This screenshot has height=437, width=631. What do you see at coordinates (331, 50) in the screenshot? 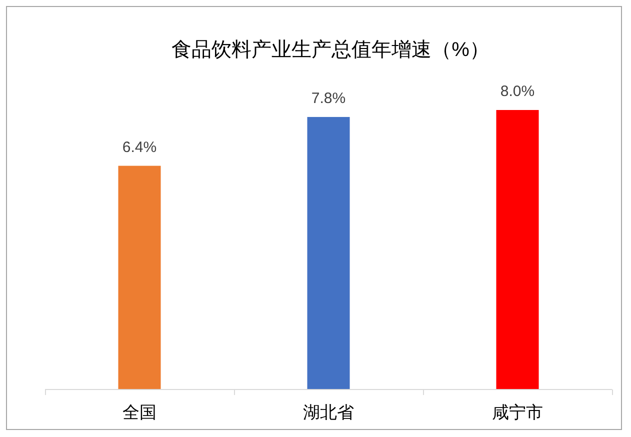
I see `chart-title: 食品饮料产业生产总值年增速（%）` at bounding box center [331, 50].